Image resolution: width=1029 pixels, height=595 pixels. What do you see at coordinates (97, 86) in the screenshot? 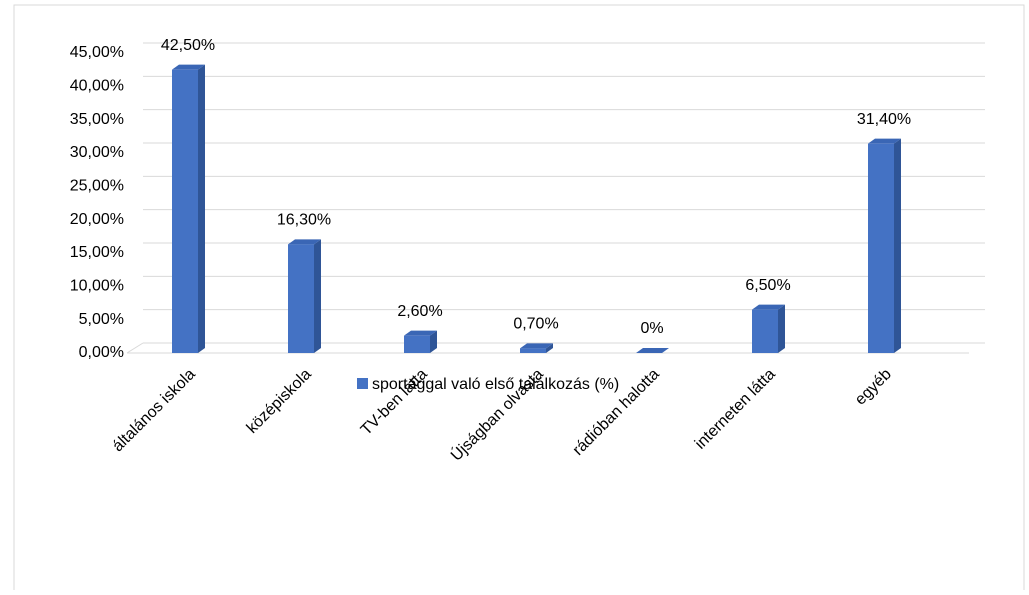
I see `y-tick-label: 40,00%` at bounding box center [97, 86].